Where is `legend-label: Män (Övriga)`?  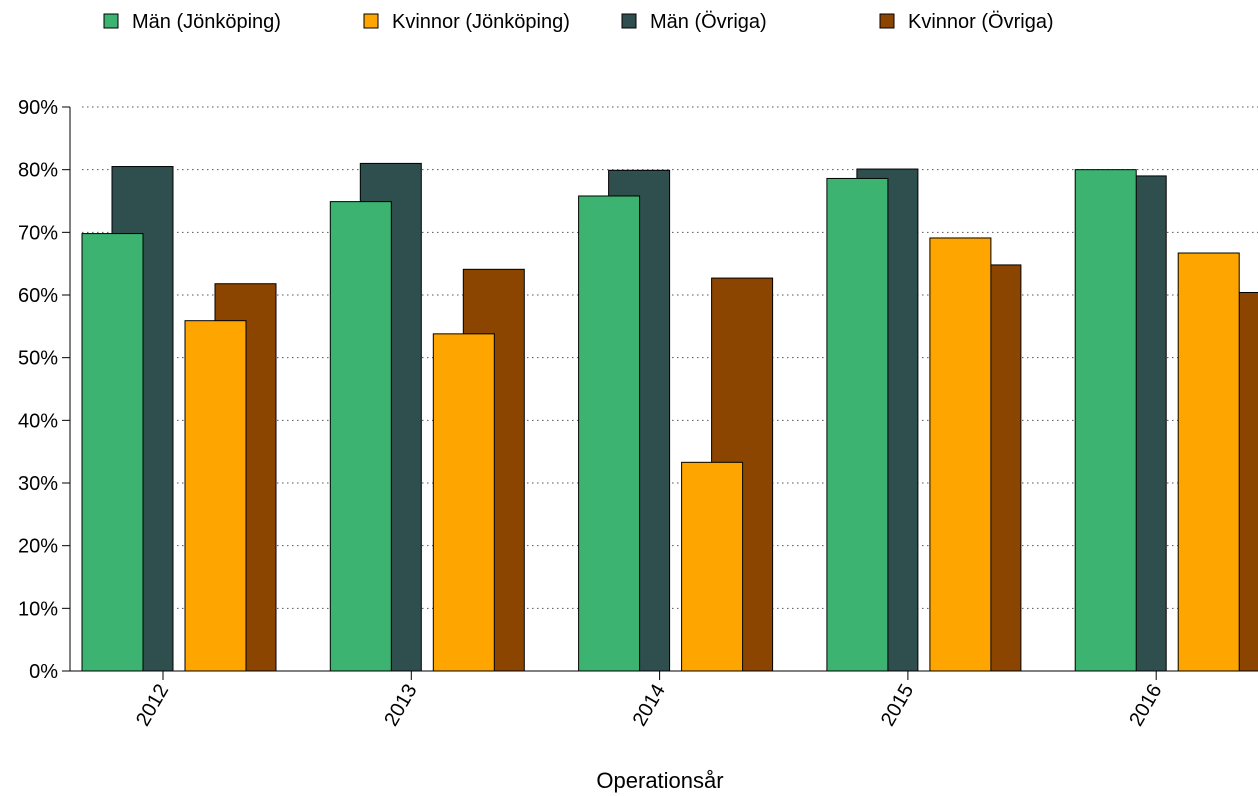
legend-label: Män (Övriga) is located at coordinates (708, 22).